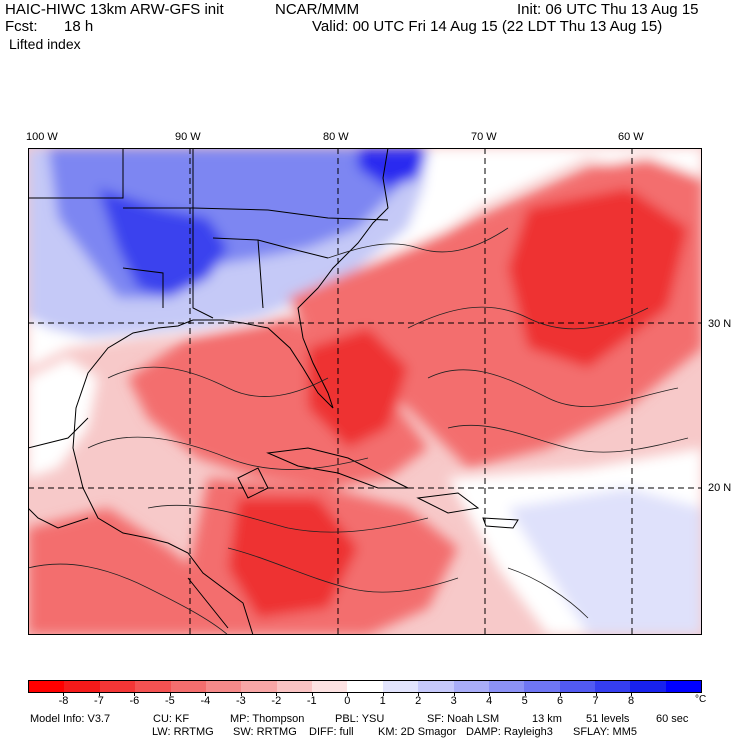  I want to click on color-scale-tick-label: 4, so click(489, 701).